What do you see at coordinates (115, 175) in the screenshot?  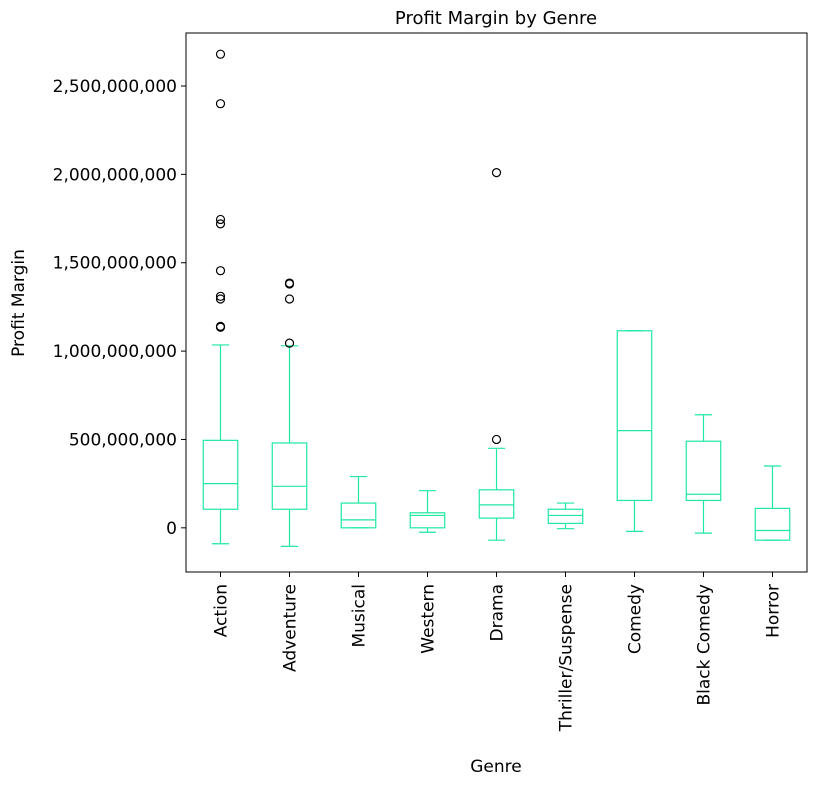 I see `y-tick-label: 2,000,000,000` at bounding box center [115, 175].